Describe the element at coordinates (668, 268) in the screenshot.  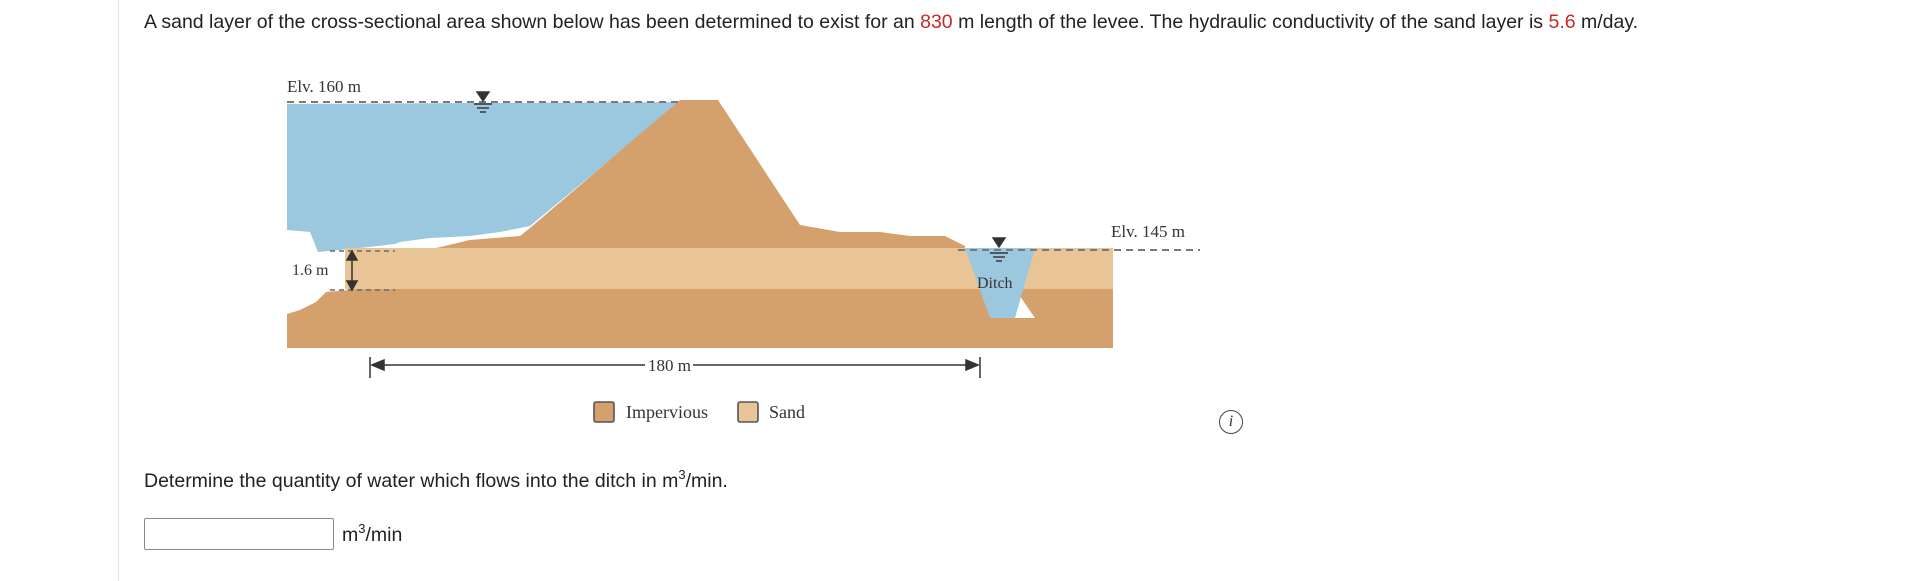
I see `sand-layer` at that location.